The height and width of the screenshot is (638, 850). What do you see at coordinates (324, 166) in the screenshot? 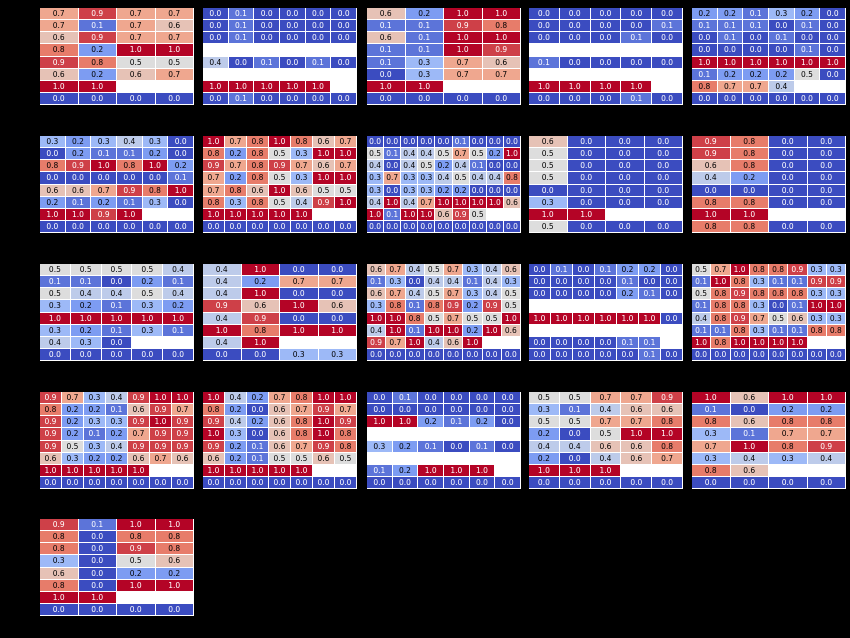
I see `heatmap-cell: 0.6` at bounding box center [324, 166].